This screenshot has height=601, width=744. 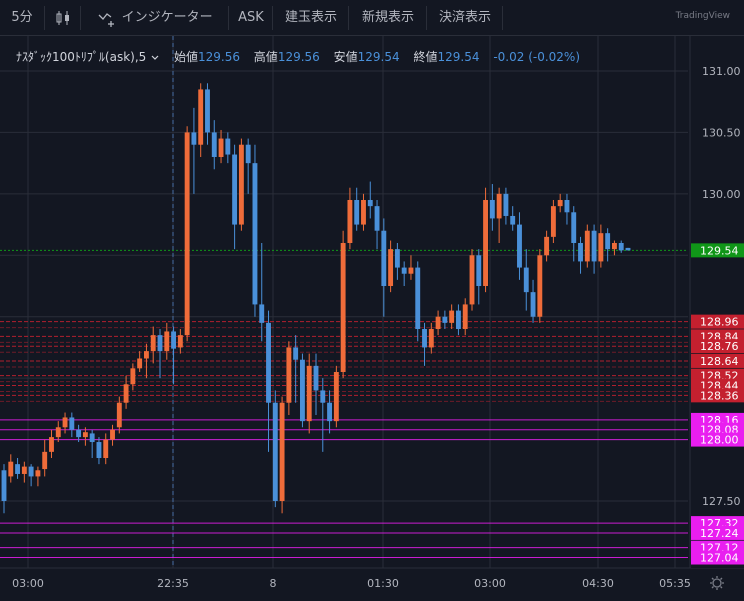 I want to click on order-price-badge-label: 127.04, so click(x=719, y=558).